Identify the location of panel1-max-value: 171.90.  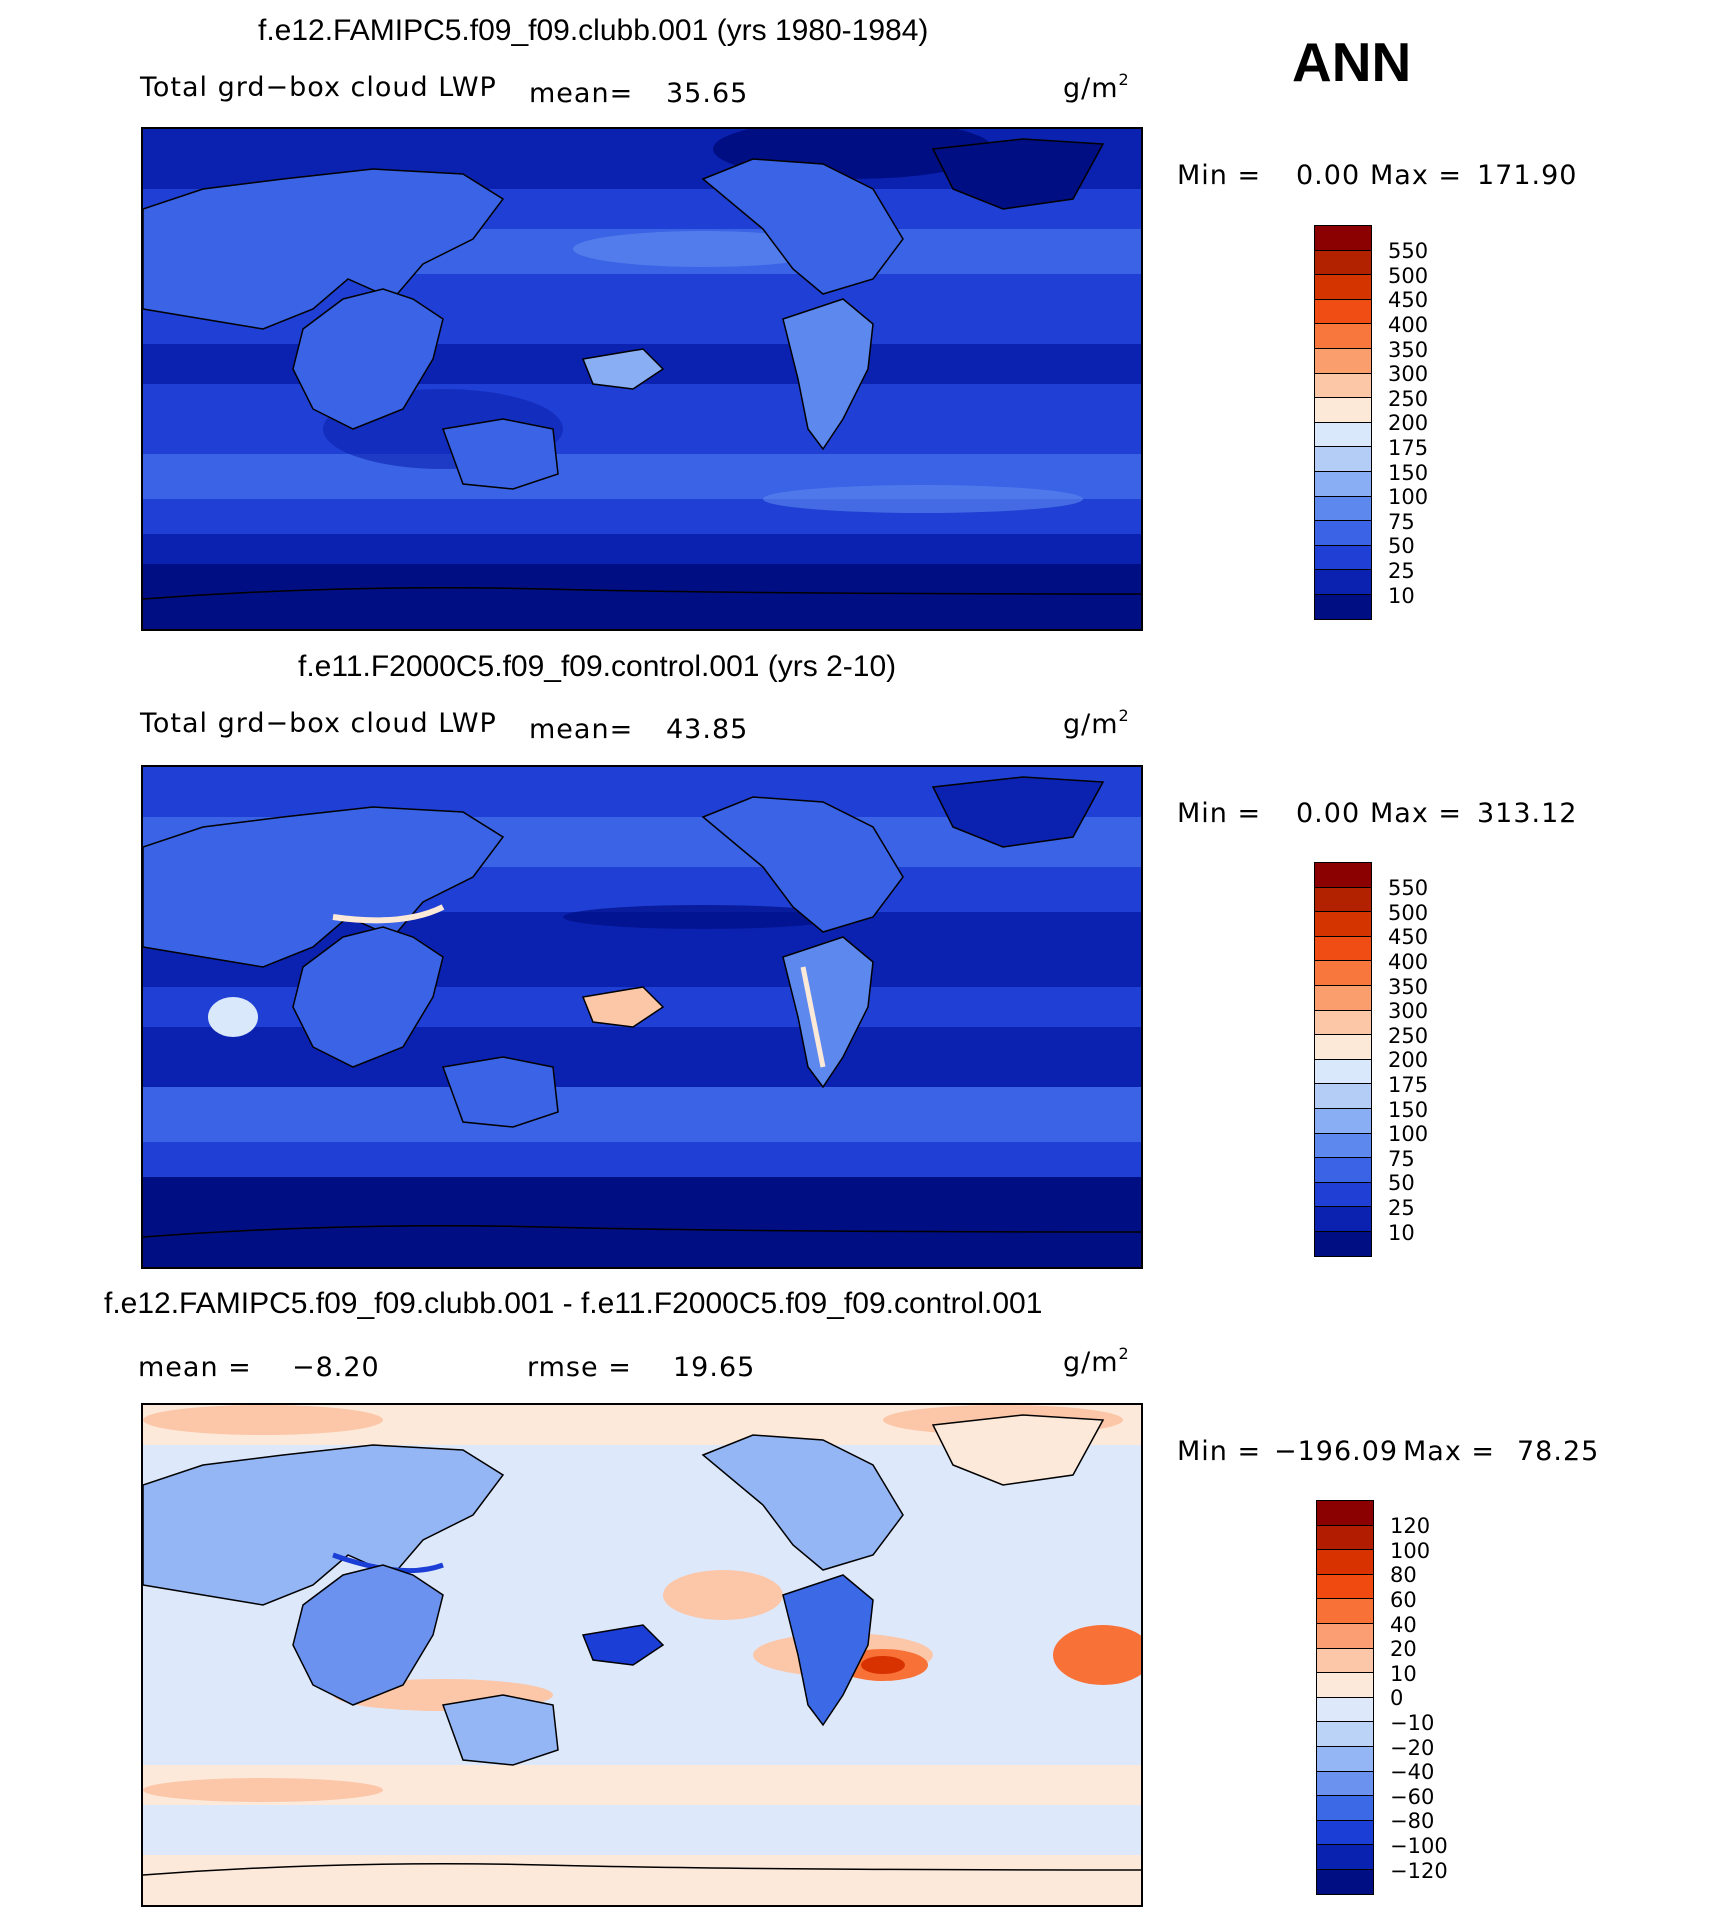
(1527, 175).